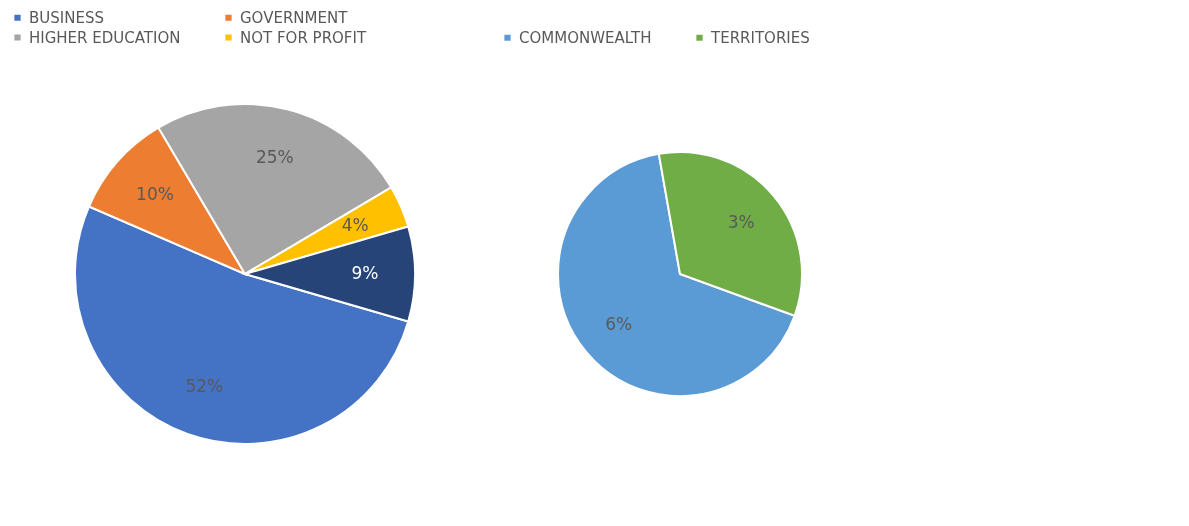  Describe the element at coordinates (303, 37) in the screenshot. I see `legend-label: NOT FOR PROFIT` at that location.